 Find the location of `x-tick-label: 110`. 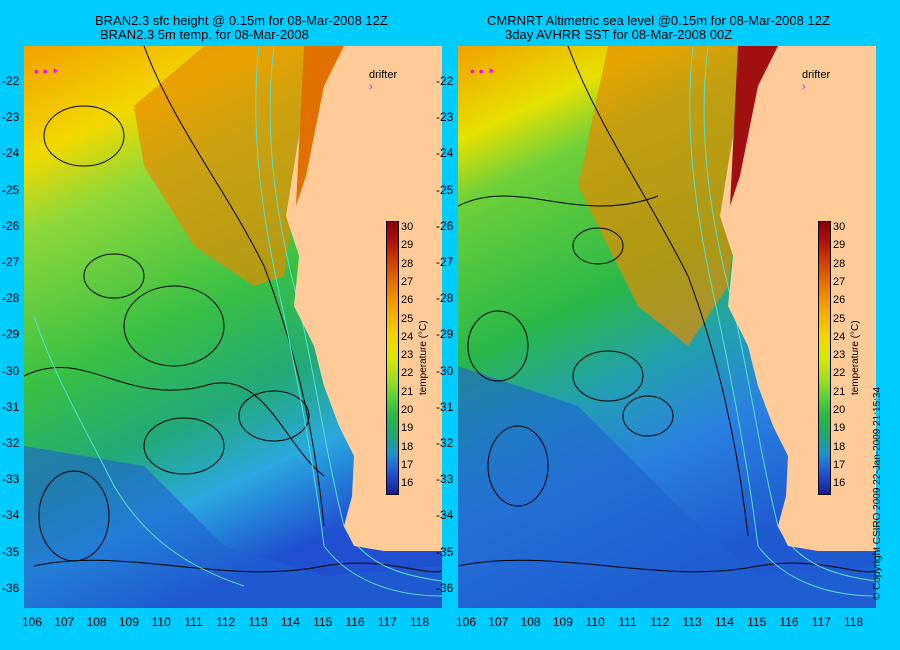

x-tick-label: 110 is located at coordinates (161, 622).